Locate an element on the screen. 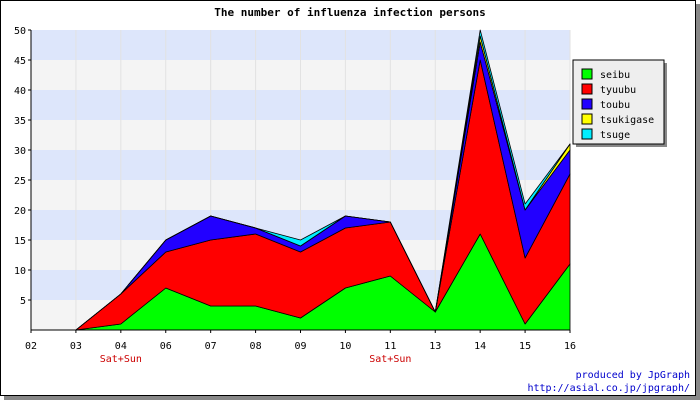 Image resolution: width=700 pixels, height=400 pixels. y-tick-label-20: 20 is located at coordinates (20, 211).